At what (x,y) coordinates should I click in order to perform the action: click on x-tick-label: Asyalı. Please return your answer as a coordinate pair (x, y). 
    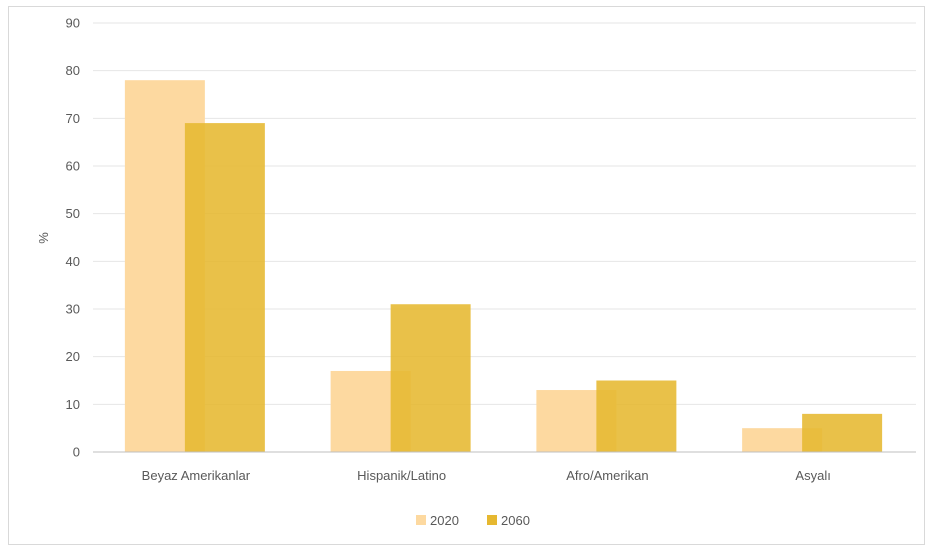
    Looking at the image, I should click on (812, 475).